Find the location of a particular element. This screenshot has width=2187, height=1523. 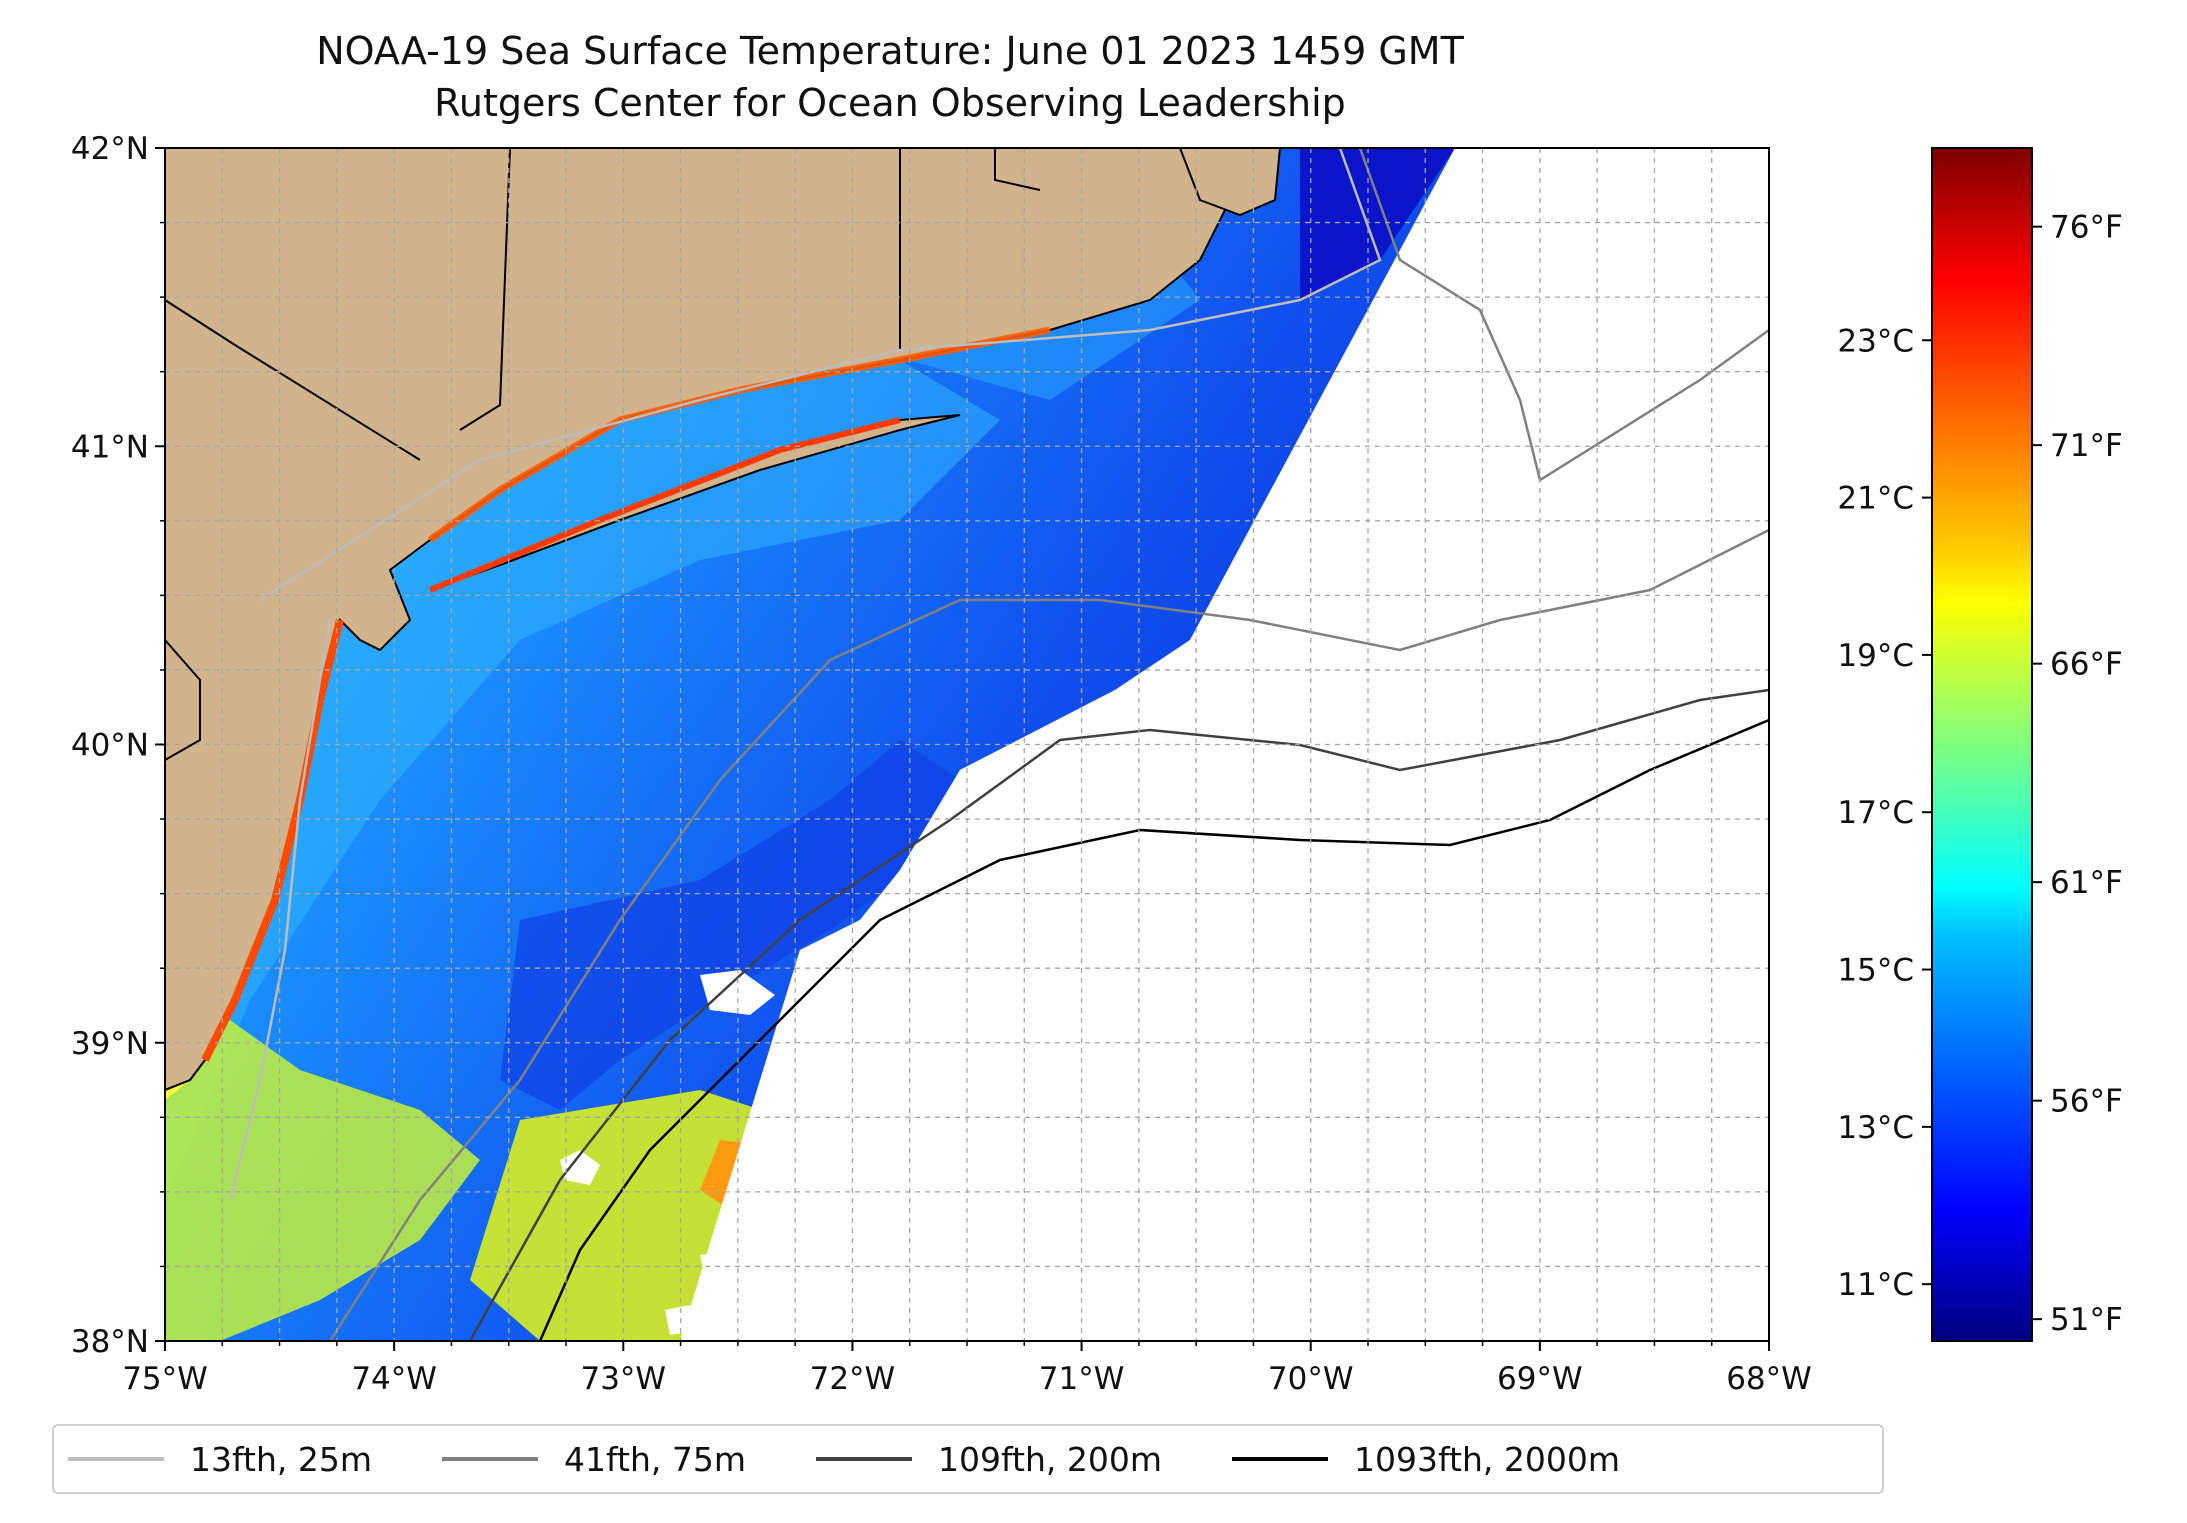

legend-item: 41fth, 75m is located at coordinates (594, 1459).